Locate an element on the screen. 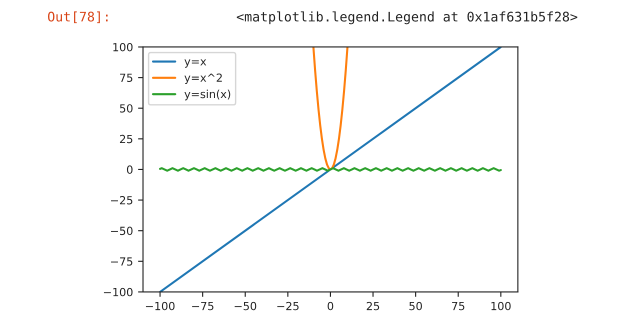 The width and height of the screenshot is (630, 324). legend-label: y=x is located at coordinates (195, 63).